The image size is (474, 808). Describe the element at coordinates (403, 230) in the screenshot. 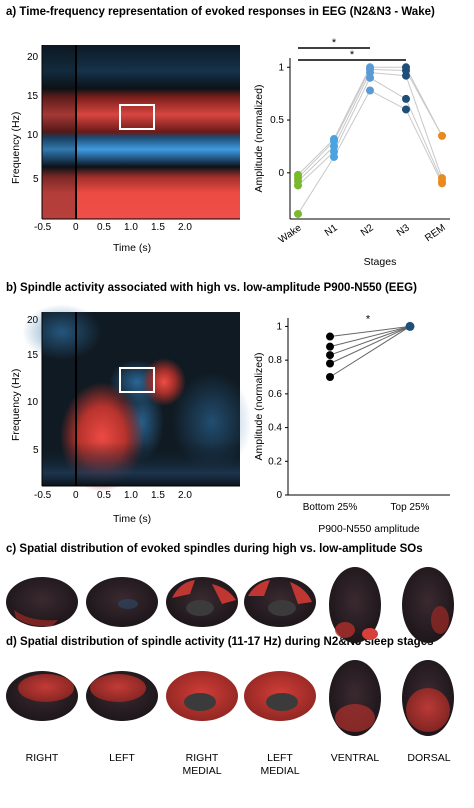

I see `chart-a-xtick-label: N3` at that location.